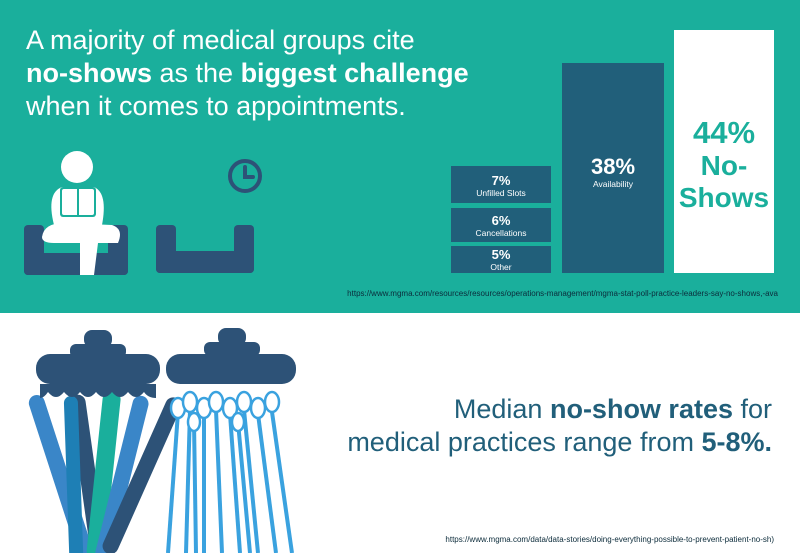 This screenshot has height=553, width=800. What do you see at coordinates (641, 409) in the screenshot?
I see `statement-emph: no-show rates` at bounding box center [641, 409].